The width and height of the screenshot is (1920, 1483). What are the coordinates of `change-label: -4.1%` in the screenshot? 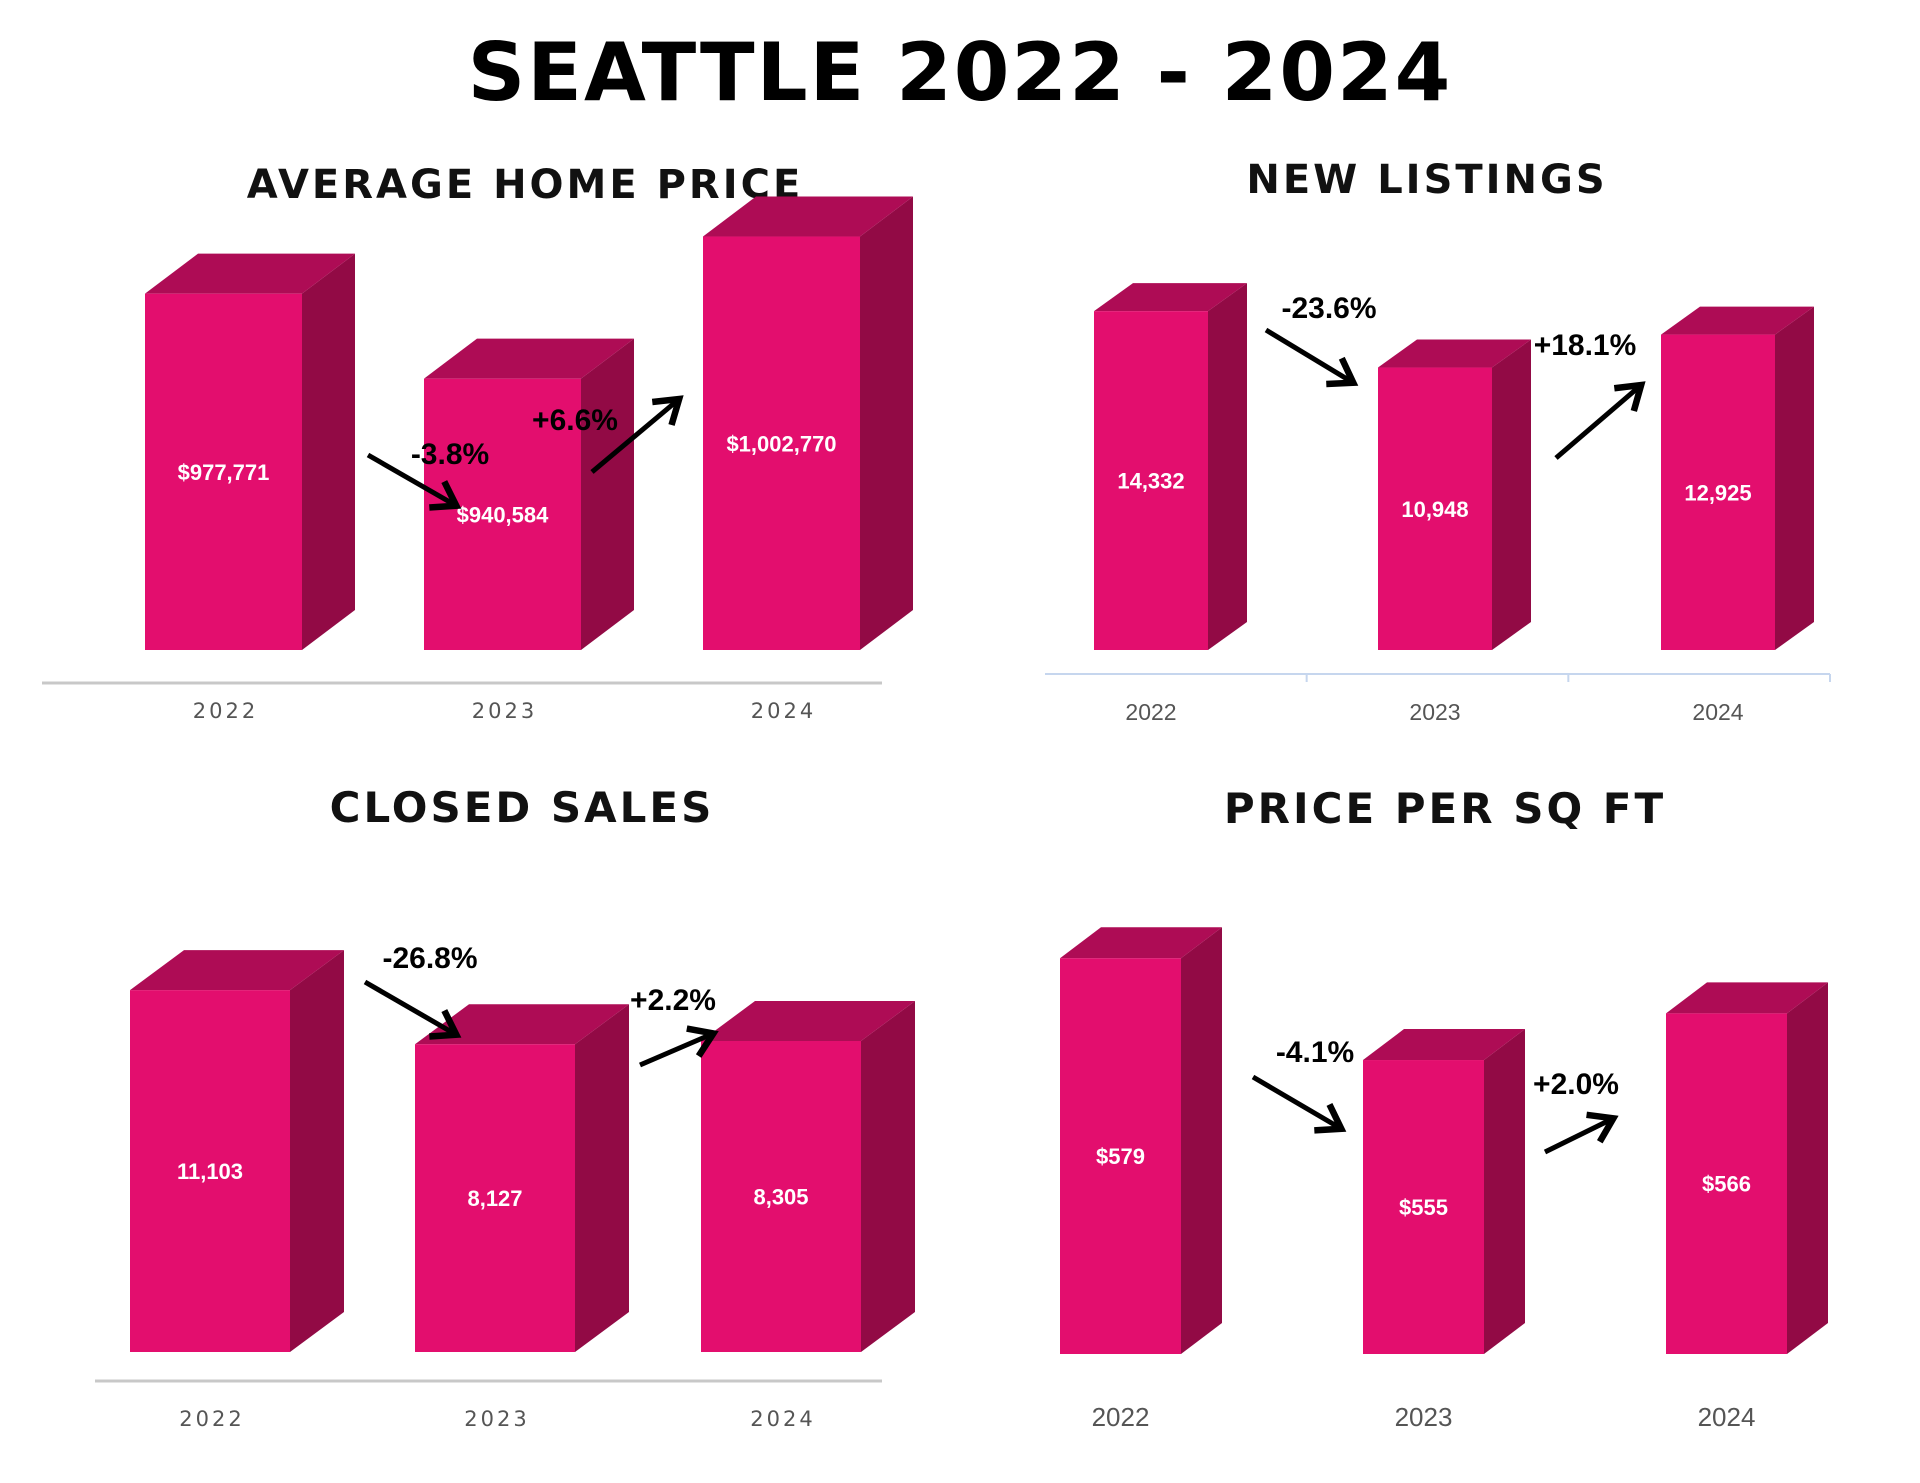 It's located at (1315, 1052).